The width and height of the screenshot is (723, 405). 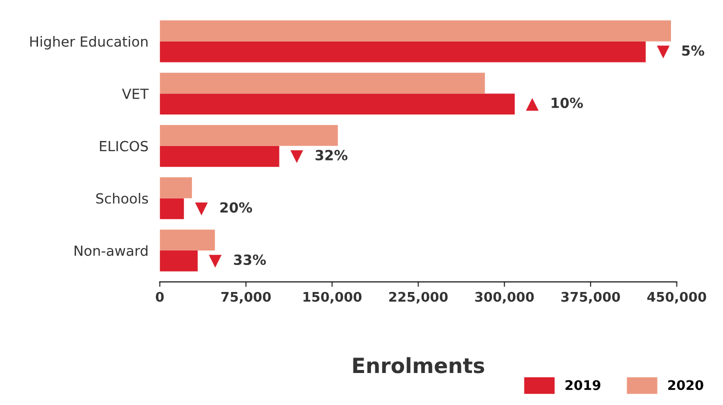 What do you see at coordinates (418, 365) in the screenshot?
I see `x-axis-title: Enrolments` at bounding box center [418, 365].